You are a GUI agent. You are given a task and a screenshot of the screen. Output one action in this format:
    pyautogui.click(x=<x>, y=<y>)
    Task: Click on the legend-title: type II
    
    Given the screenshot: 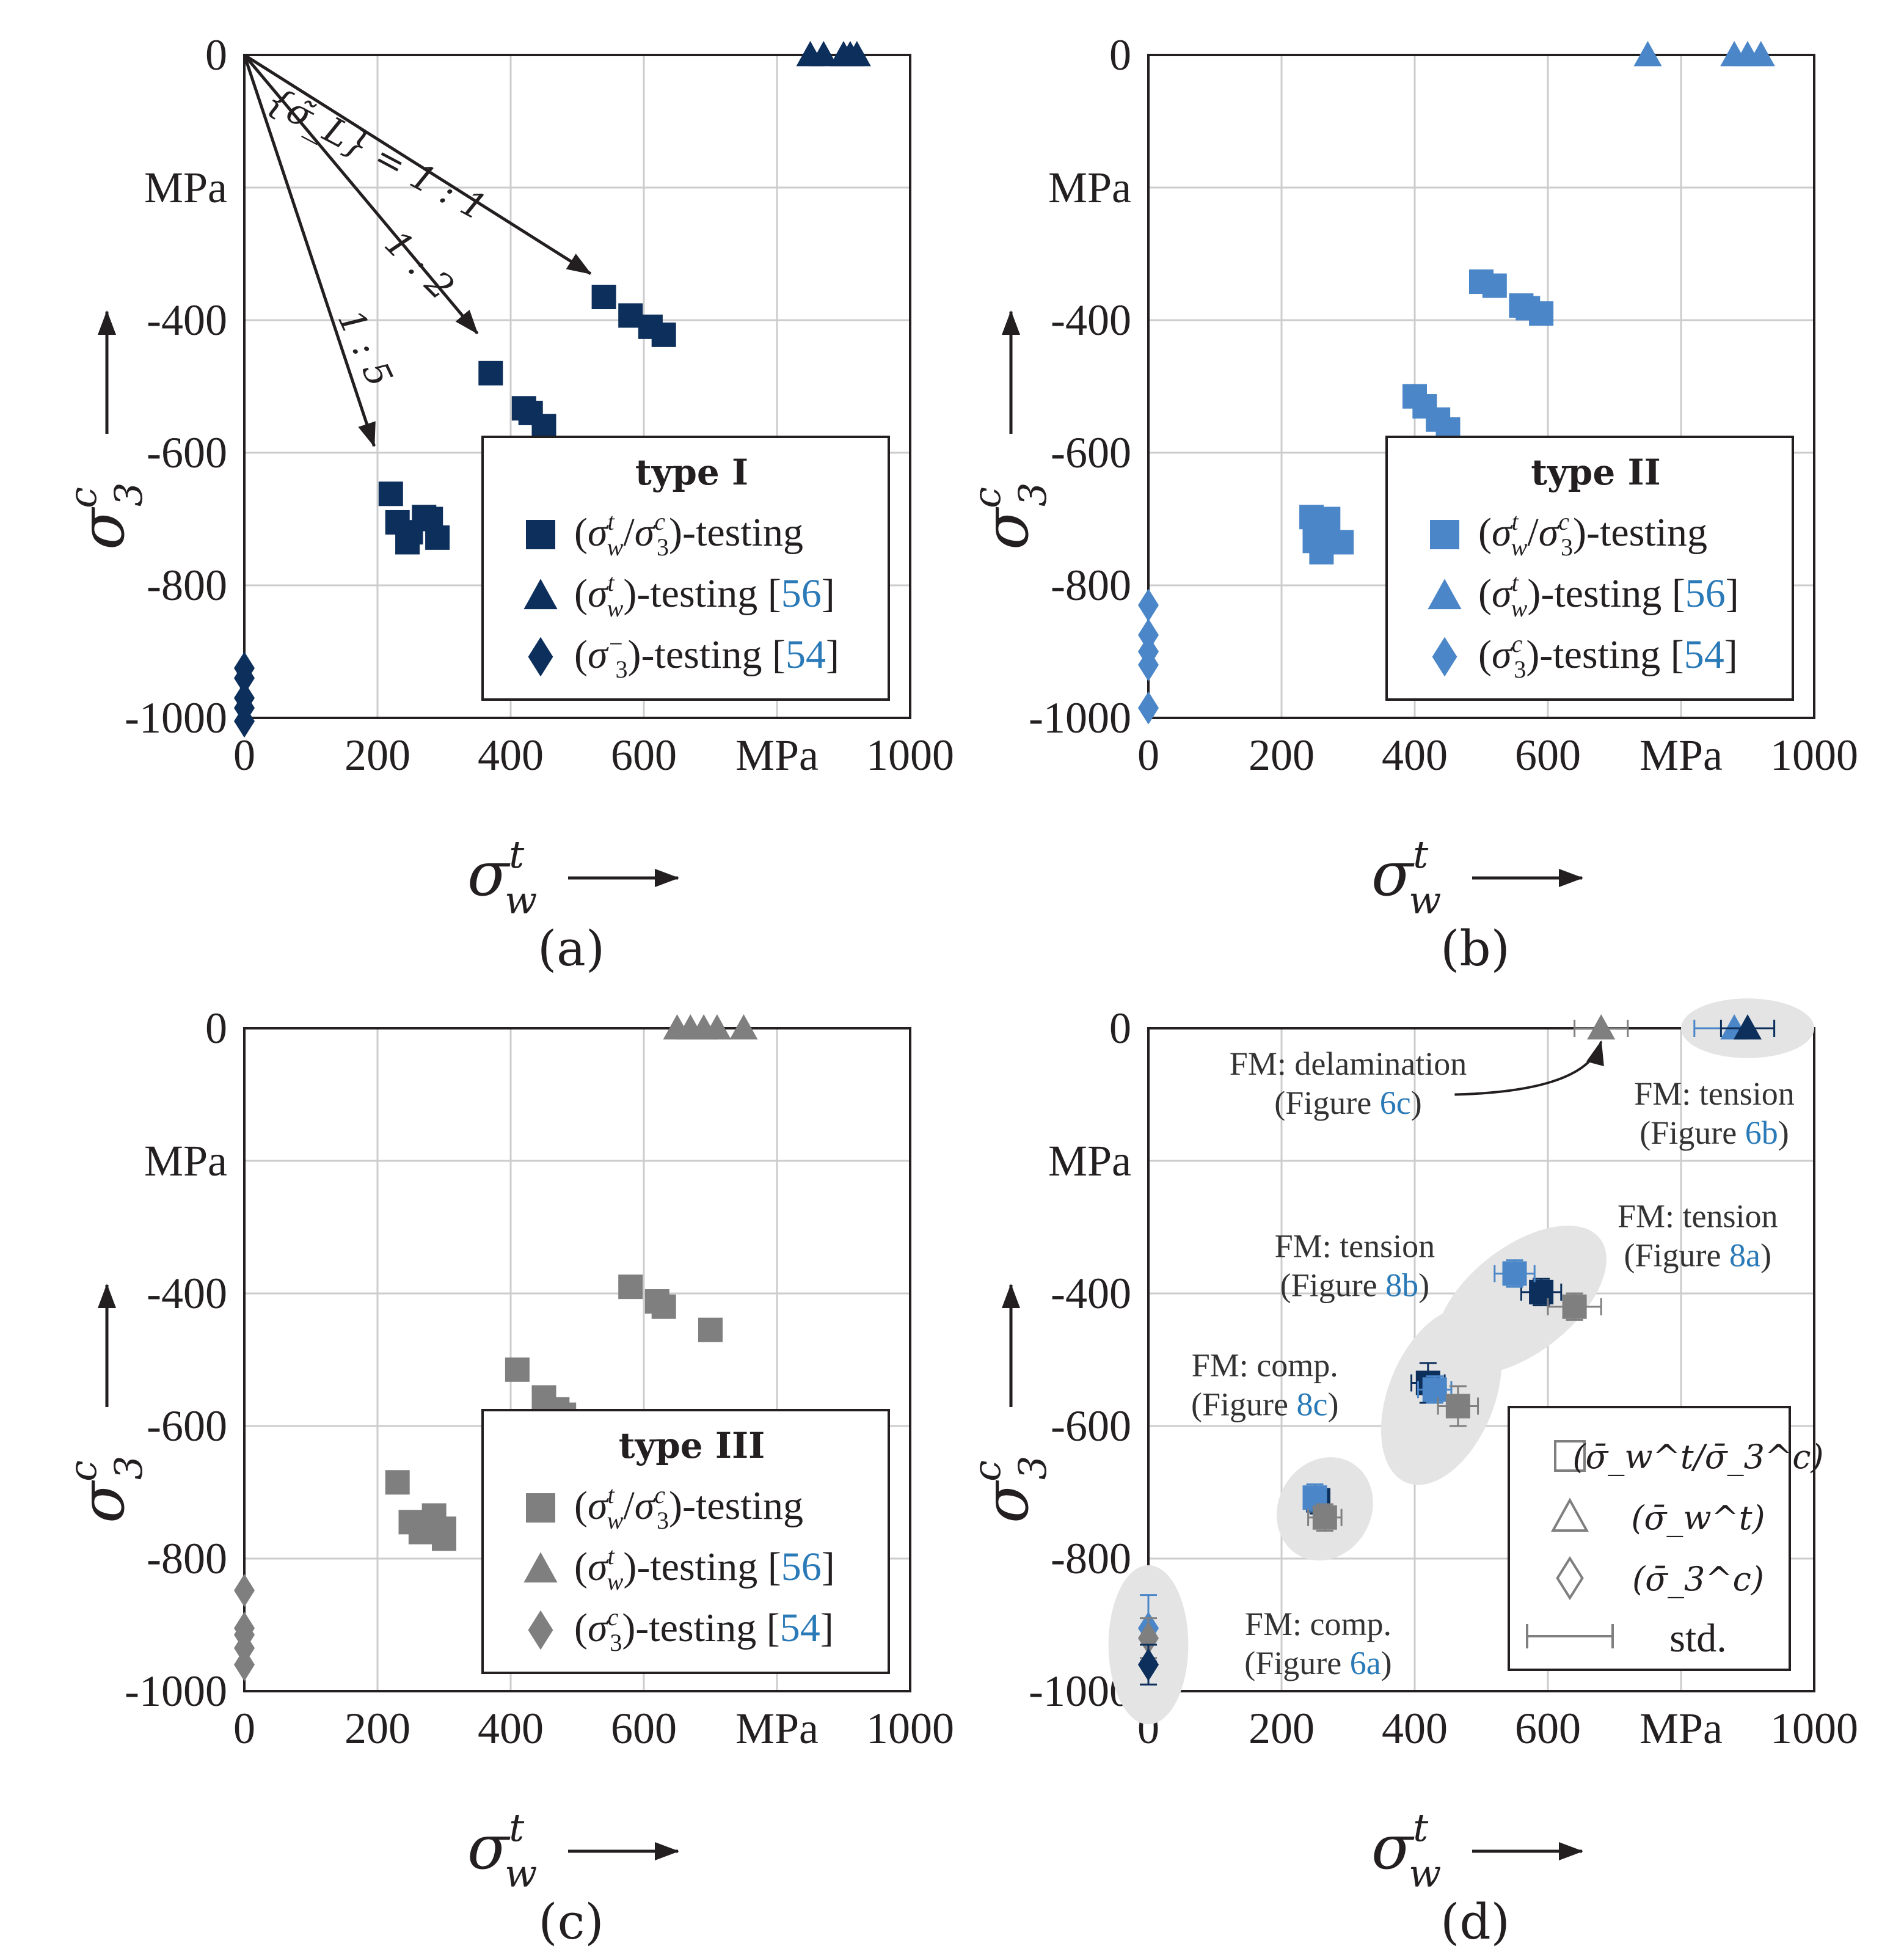 What is the action you would take?
    pyautogui.click(x=1595, y=473)
    